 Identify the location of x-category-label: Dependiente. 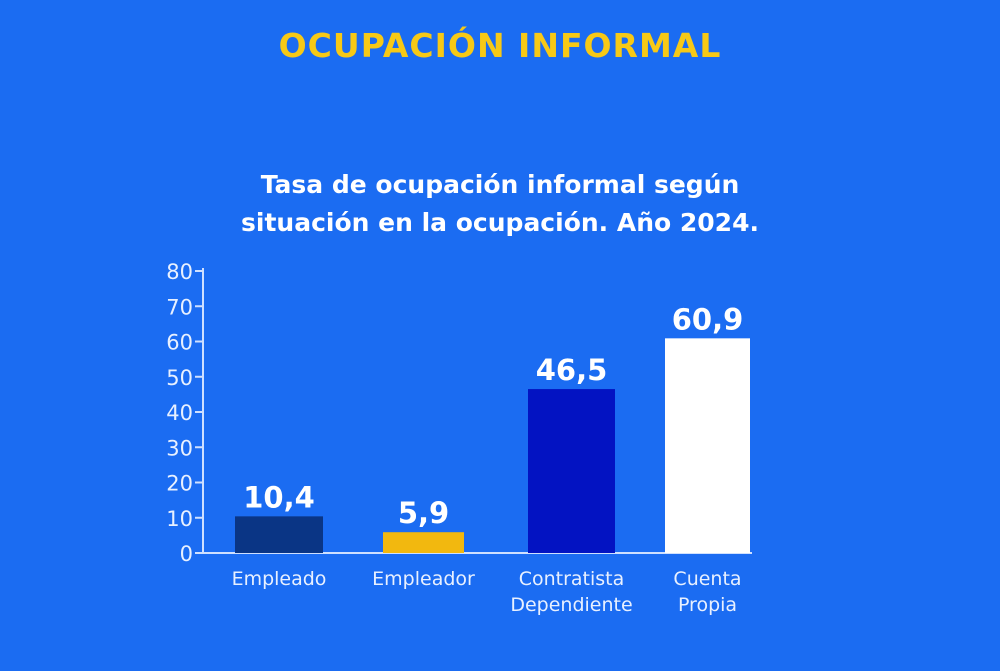
(571, 605).